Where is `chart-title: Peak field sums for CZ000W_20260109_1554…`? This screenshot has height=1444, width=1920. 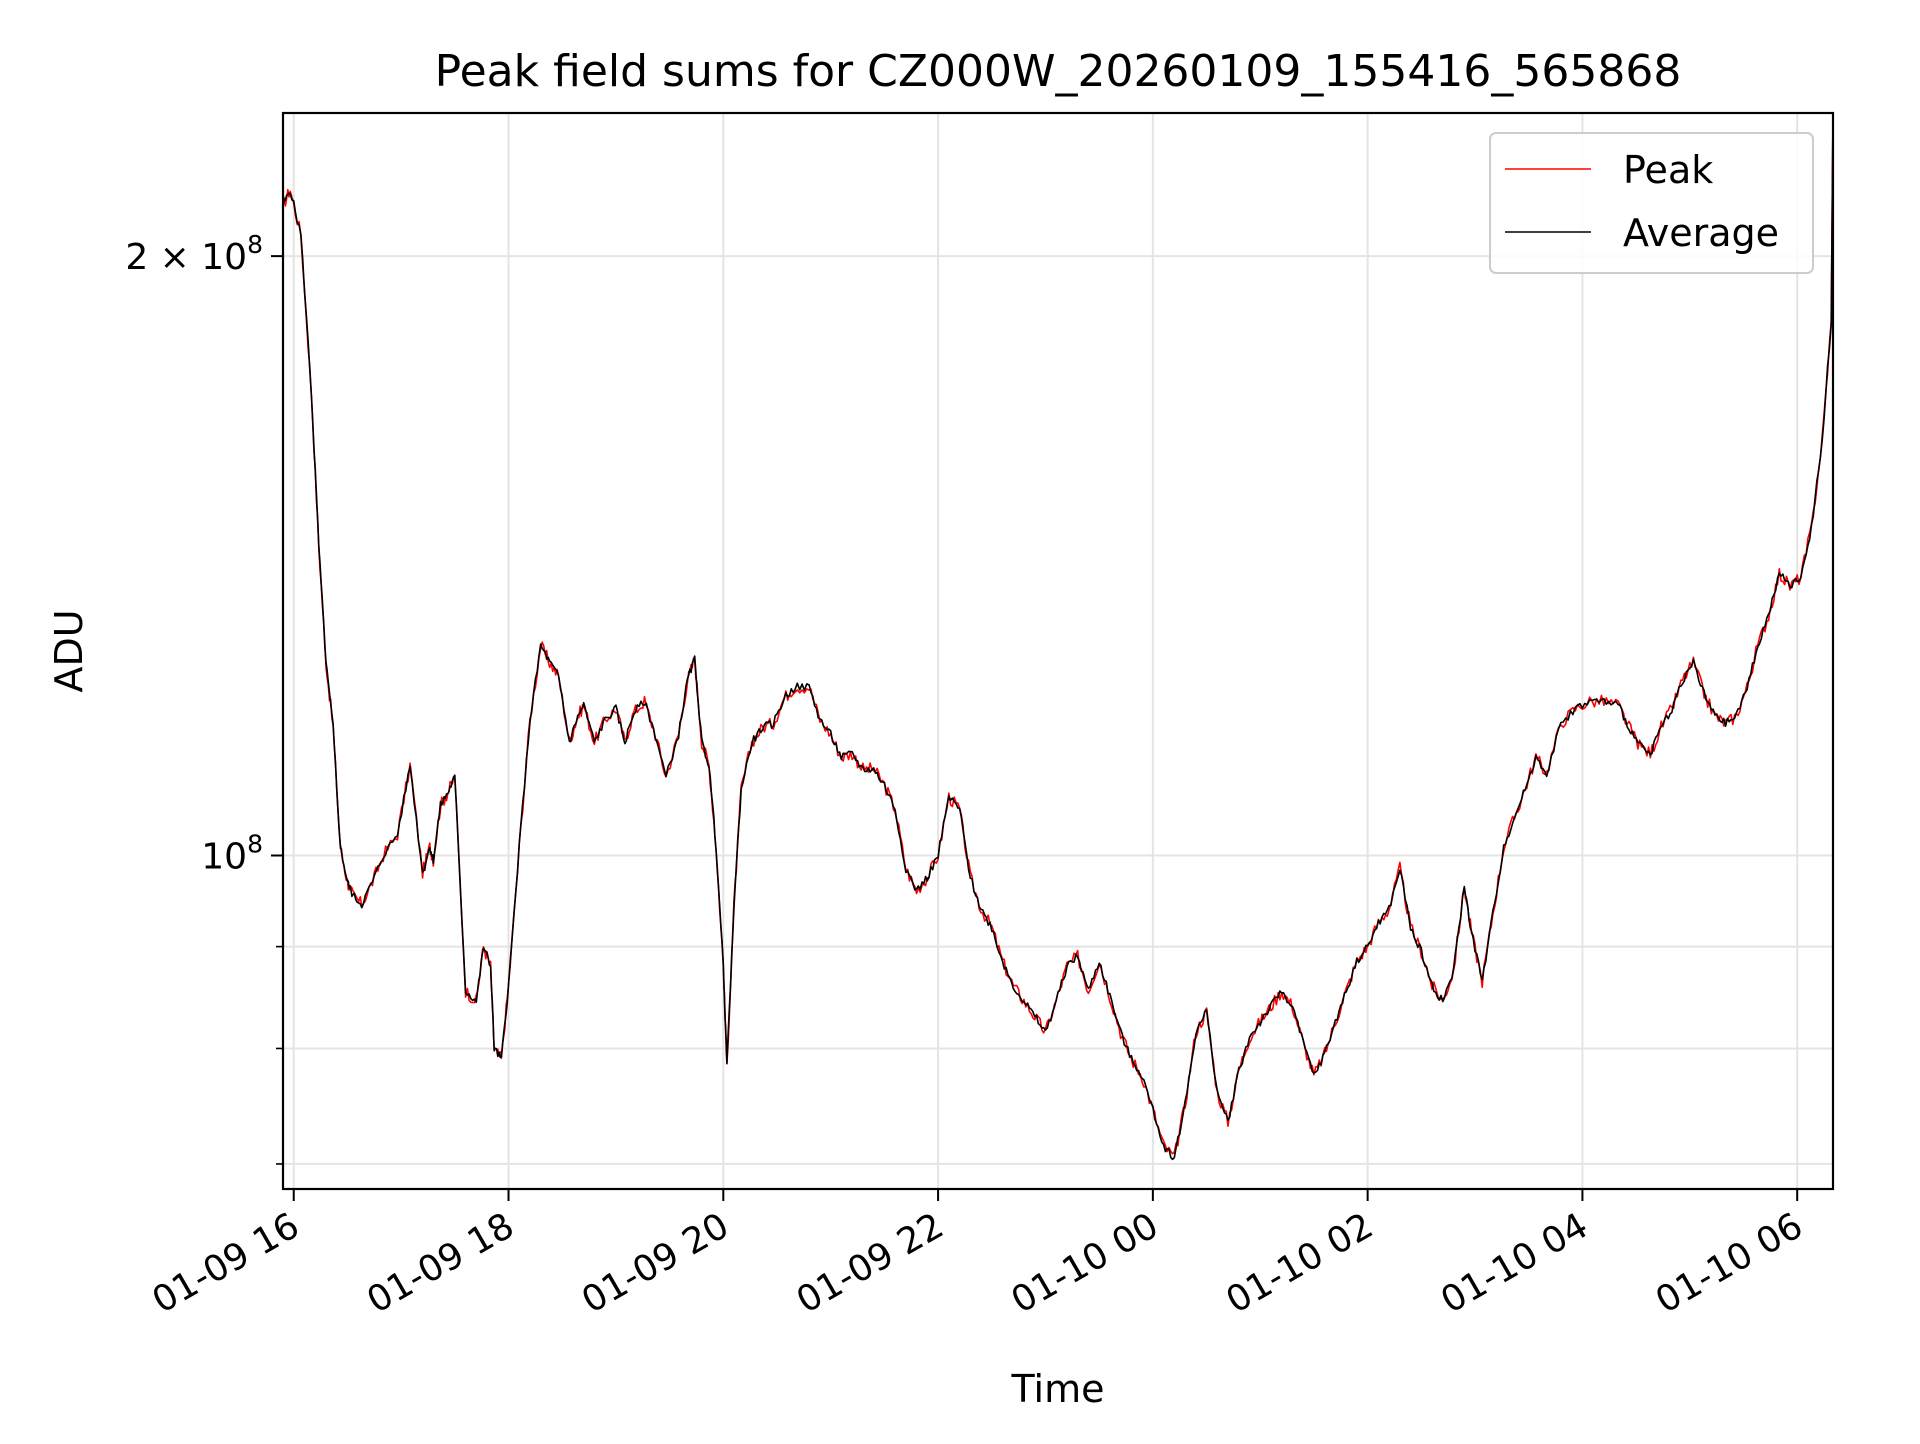 chart-title: Peak field sums for CZ000W_20260109_1554… is located at coordinates (1058, 71).